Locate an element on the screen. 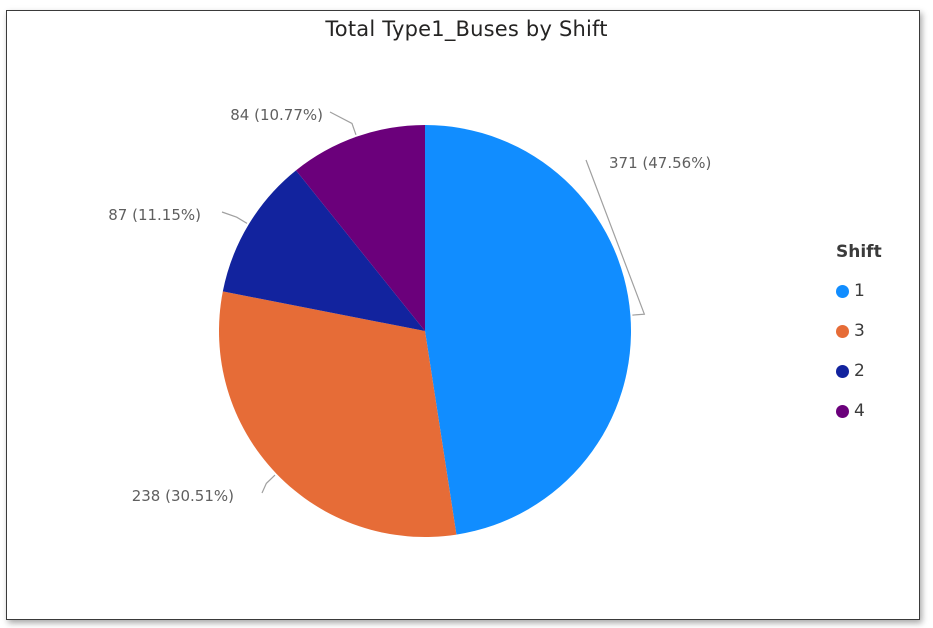 This screenshot has width=933, height=628. legend-item-4: 4 is located at coordinates (859, 411).